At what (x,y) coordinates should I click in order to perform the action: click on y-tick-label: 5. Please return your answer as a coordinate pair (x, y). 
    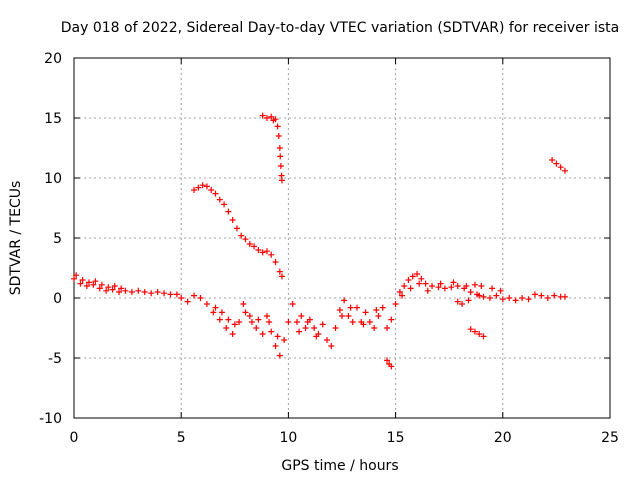
    Looking at the image, I should click on (57, 239).